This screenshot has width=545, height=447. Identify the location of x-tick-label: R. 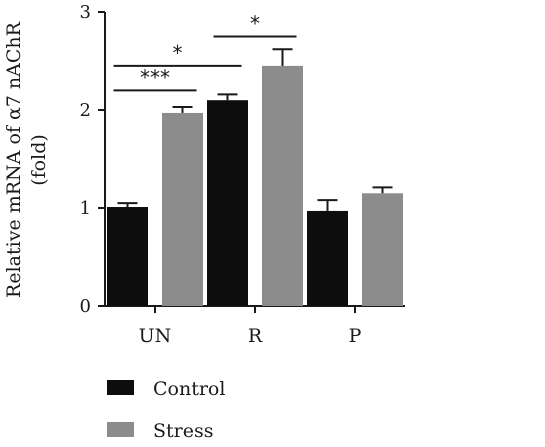
(255, 336).